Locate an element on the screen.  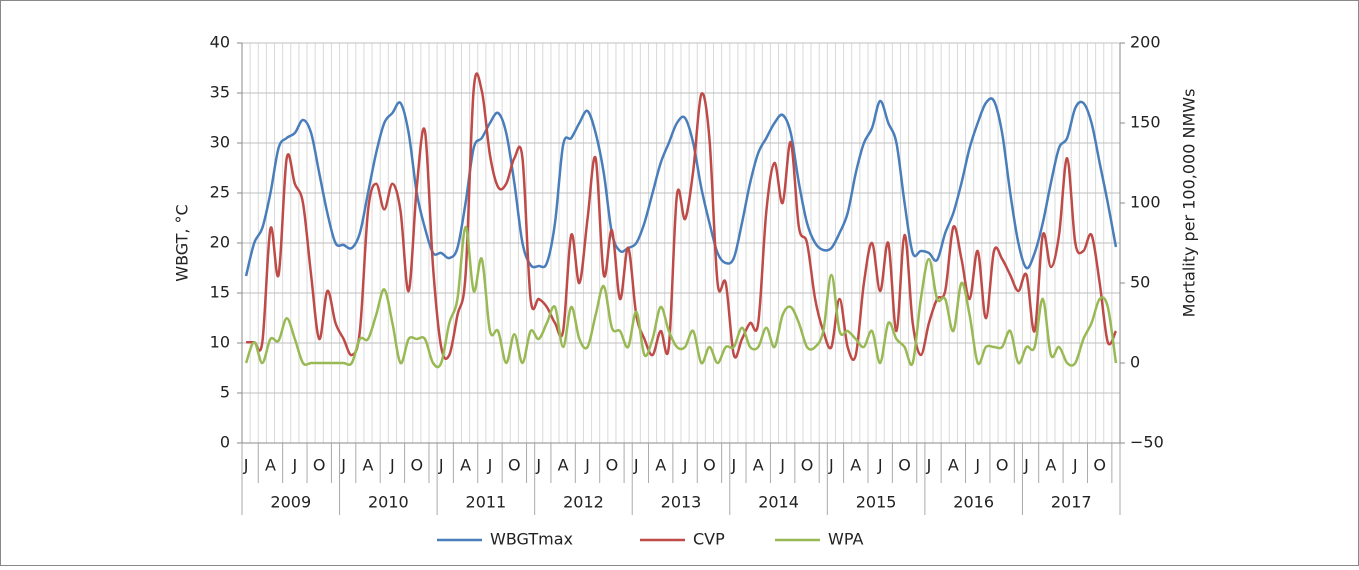
year-label: 2011 is located at coordinates (486, 502).